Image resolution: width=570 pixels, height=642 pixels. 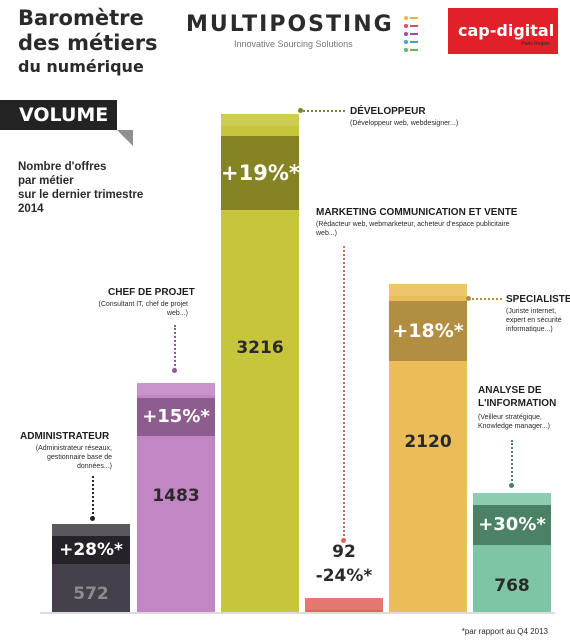 What do you see at coordinates (151, 292) in the screenshot?
I see `category-label: CHEF DE PROJET` at bounding box center [151, 292].